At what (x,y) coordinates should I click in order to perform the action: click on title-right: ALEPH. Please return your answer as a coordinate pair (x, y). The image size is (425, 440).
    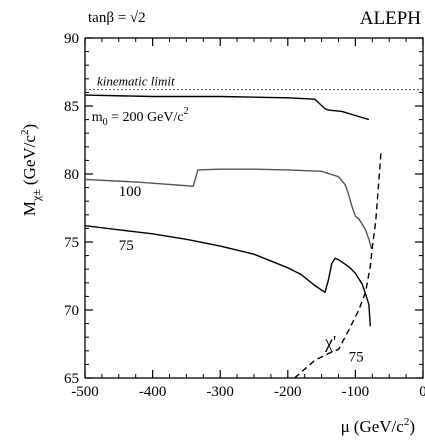
    Looking at the image, I should click on (391, 18).